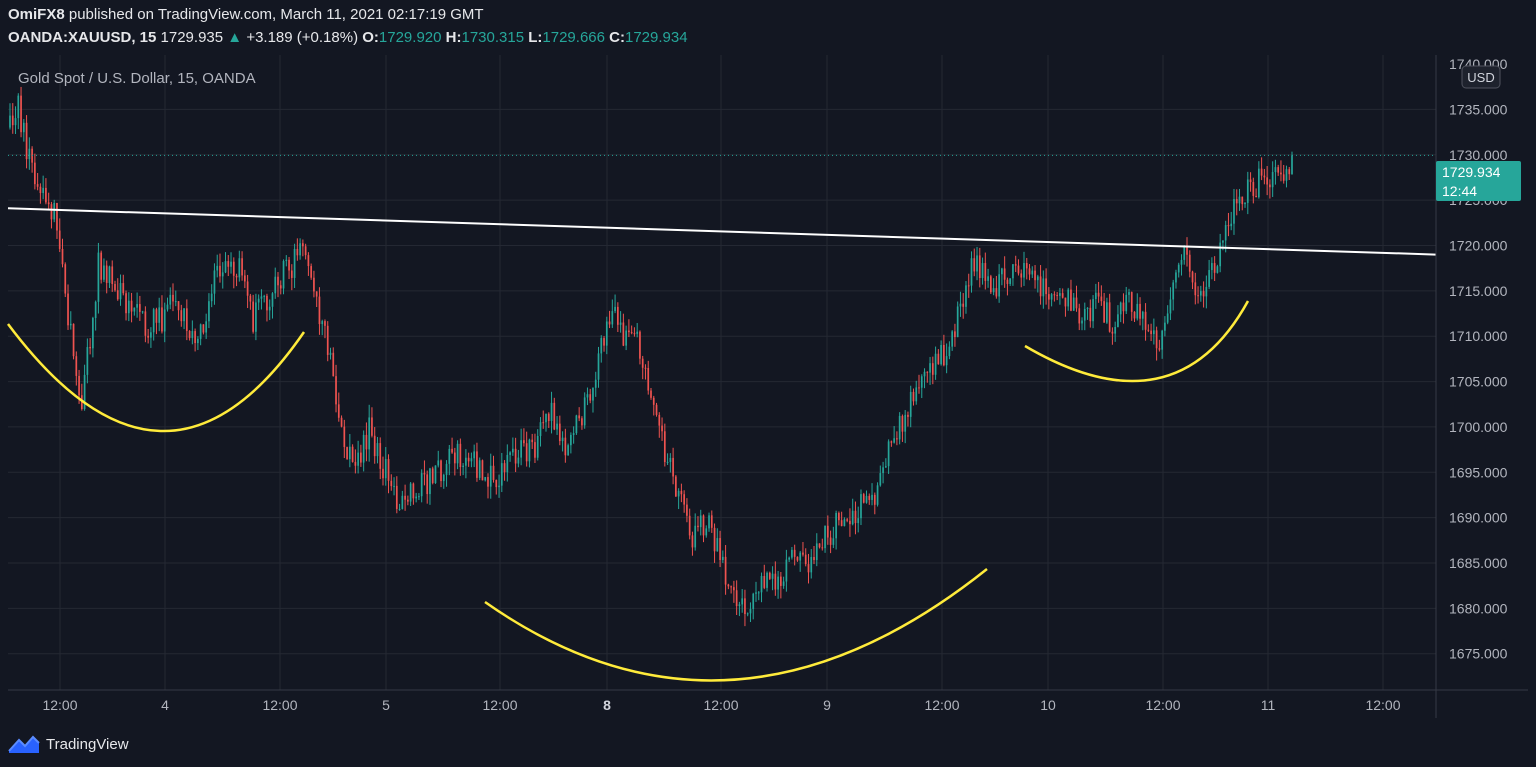  What do you see at coordinates (82, 37) in the screenshot?
I see `symbol-name: OANDA:XAUUSD, 15` at bounding box center [82, 37].